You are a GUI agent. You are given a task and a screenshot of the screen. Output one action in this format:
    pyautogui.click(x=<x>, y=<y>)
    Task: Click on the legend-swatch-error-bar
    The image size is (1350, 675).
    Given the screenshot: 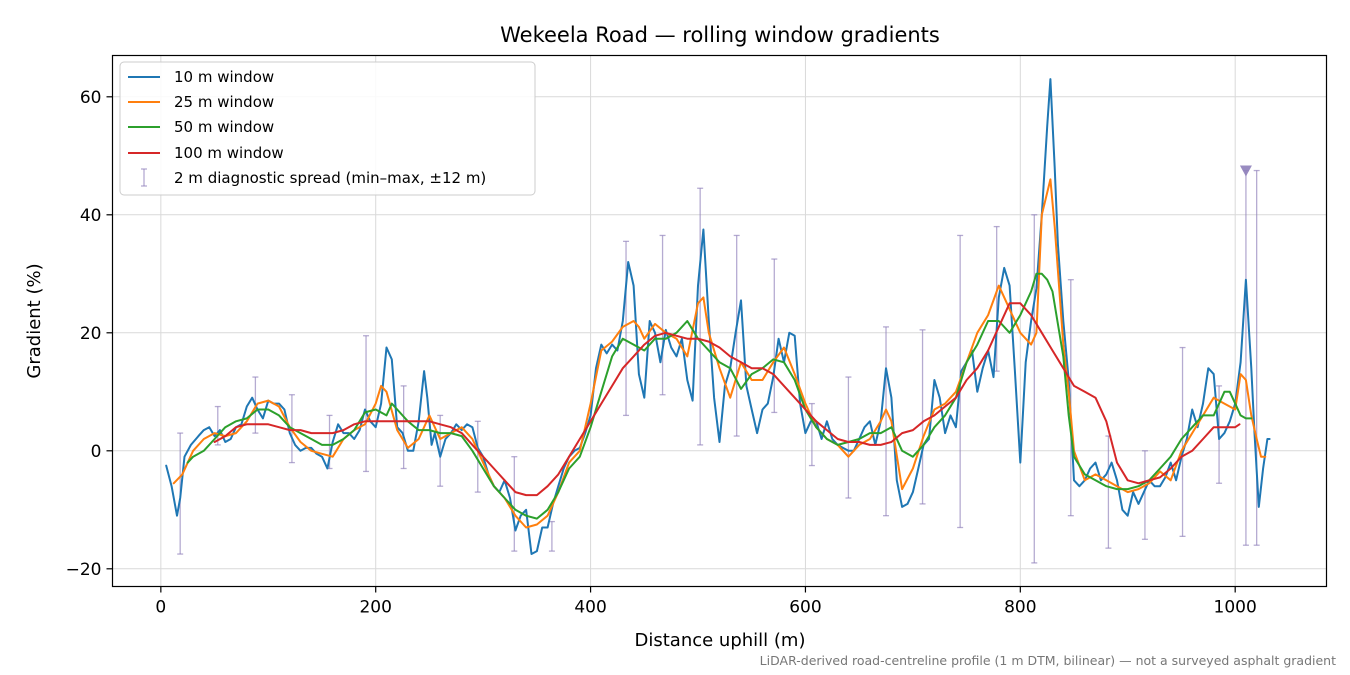 What is the action you would take?
    pyautogui.click(x=144, y=177)
    